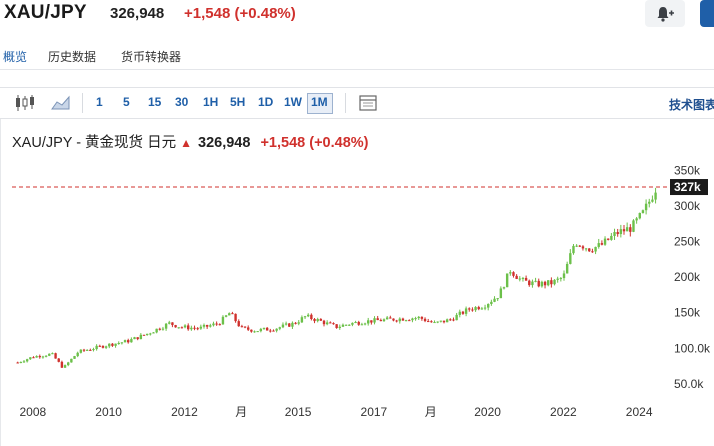  What do you see at coordinates (186, 143) in the screenshot?
I see `up-arrow-icon: ▲` at bounding box center [186, 143].